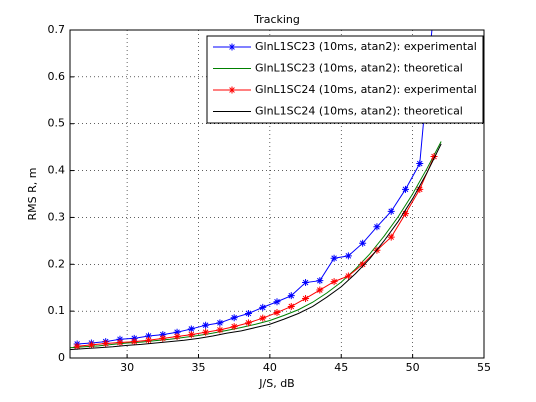 The image size is (536, 402). What do you see at coordinates (57, 310) in the screenshot?
I see `y-tick-label: 0.1` at bounding box center [57, 310].